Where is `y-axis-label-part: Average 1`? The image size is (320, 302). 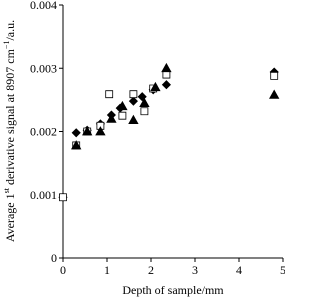
y-axis-label-part: Average 1 is located at coordinates (10, 217).